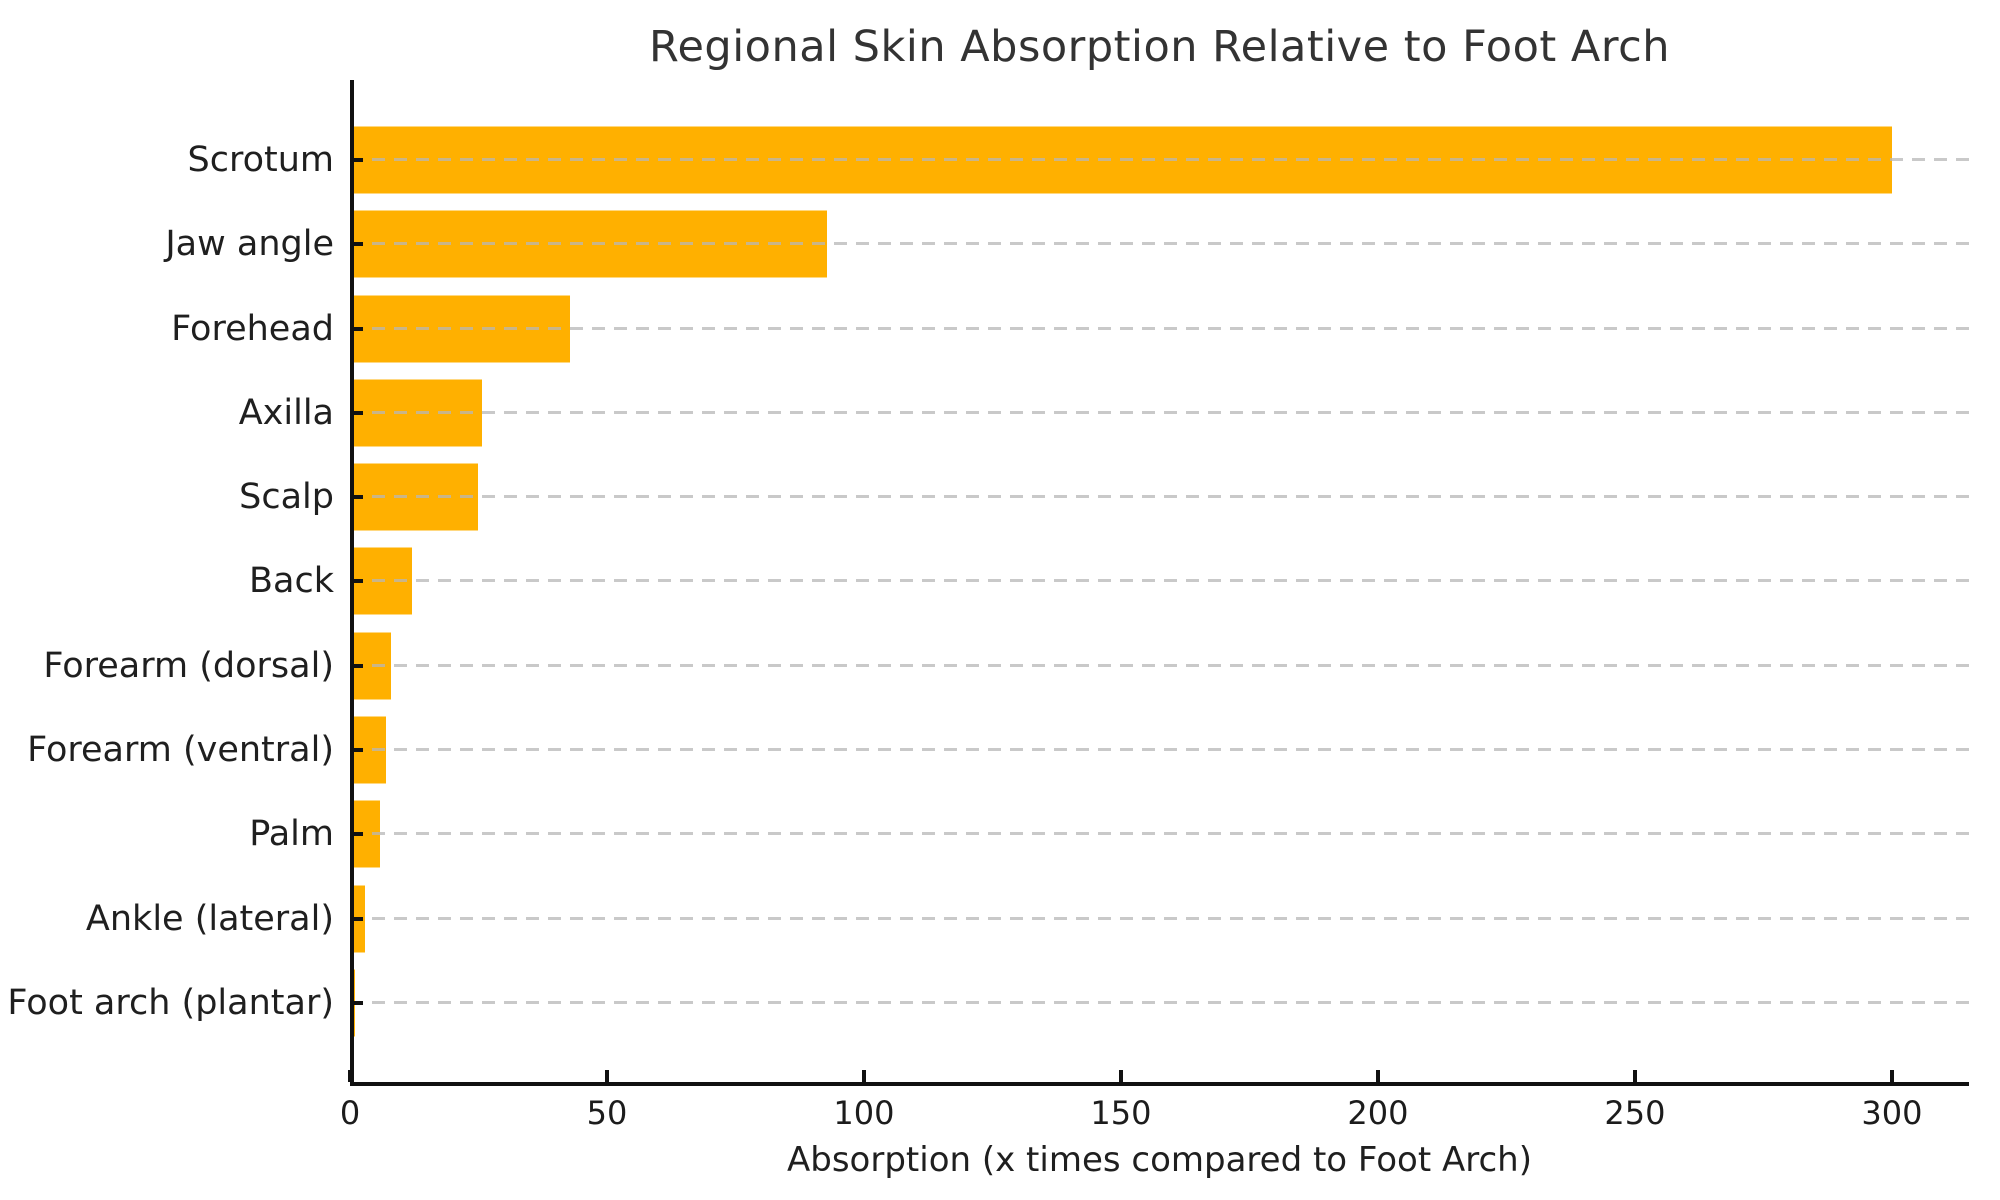  I want to click on y-axis-category-label: Axilla, so click(286, 412).